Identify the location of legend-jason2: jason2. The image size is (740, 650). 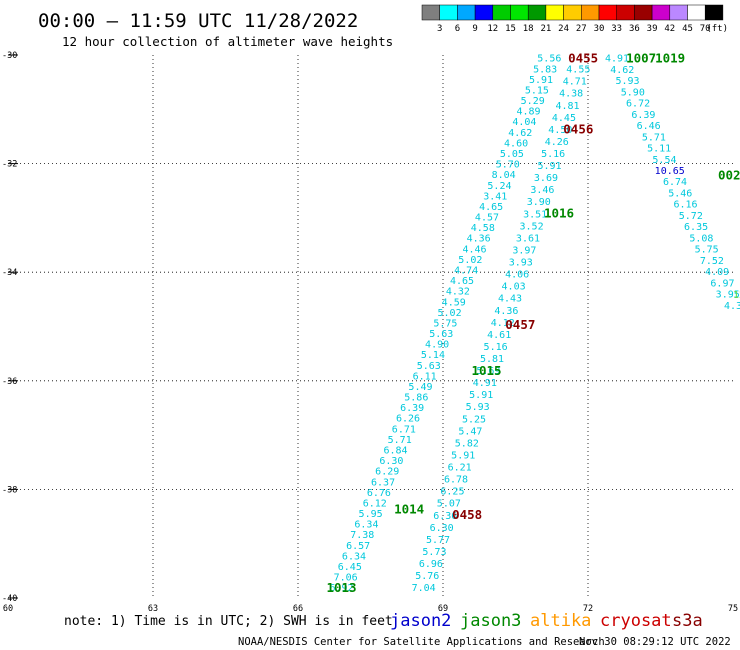
(420, 621).